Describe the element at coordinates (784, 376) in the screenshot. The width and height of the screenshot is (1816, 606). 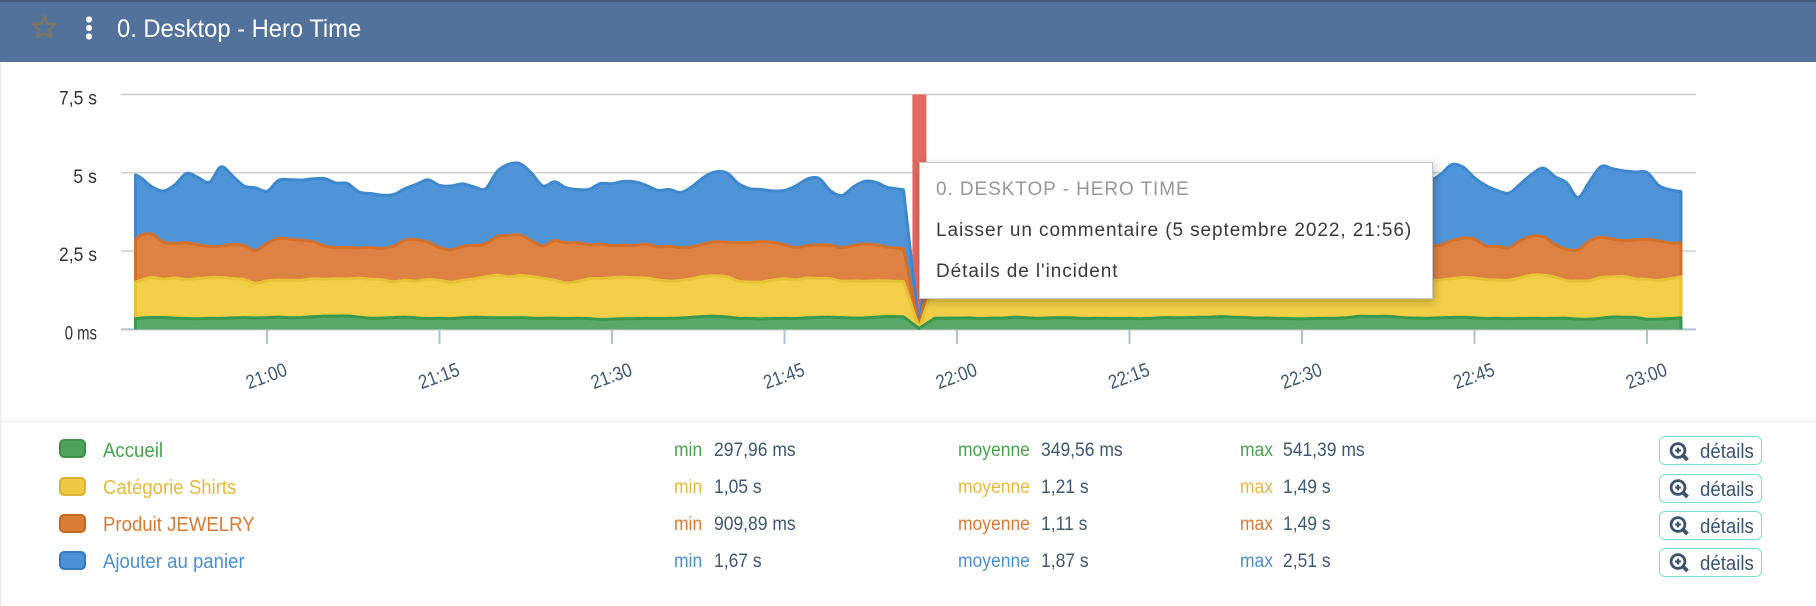
I see `svg-text: 21:45` at that location.